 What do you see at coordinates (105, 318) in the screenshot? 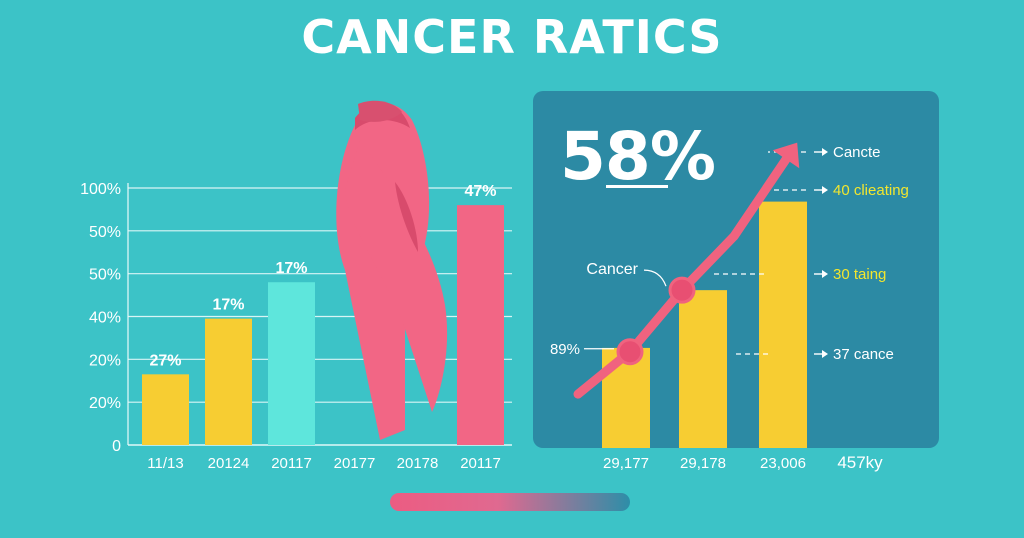
I see `y-tick-label: 40%` at bounding box center [105, 318].